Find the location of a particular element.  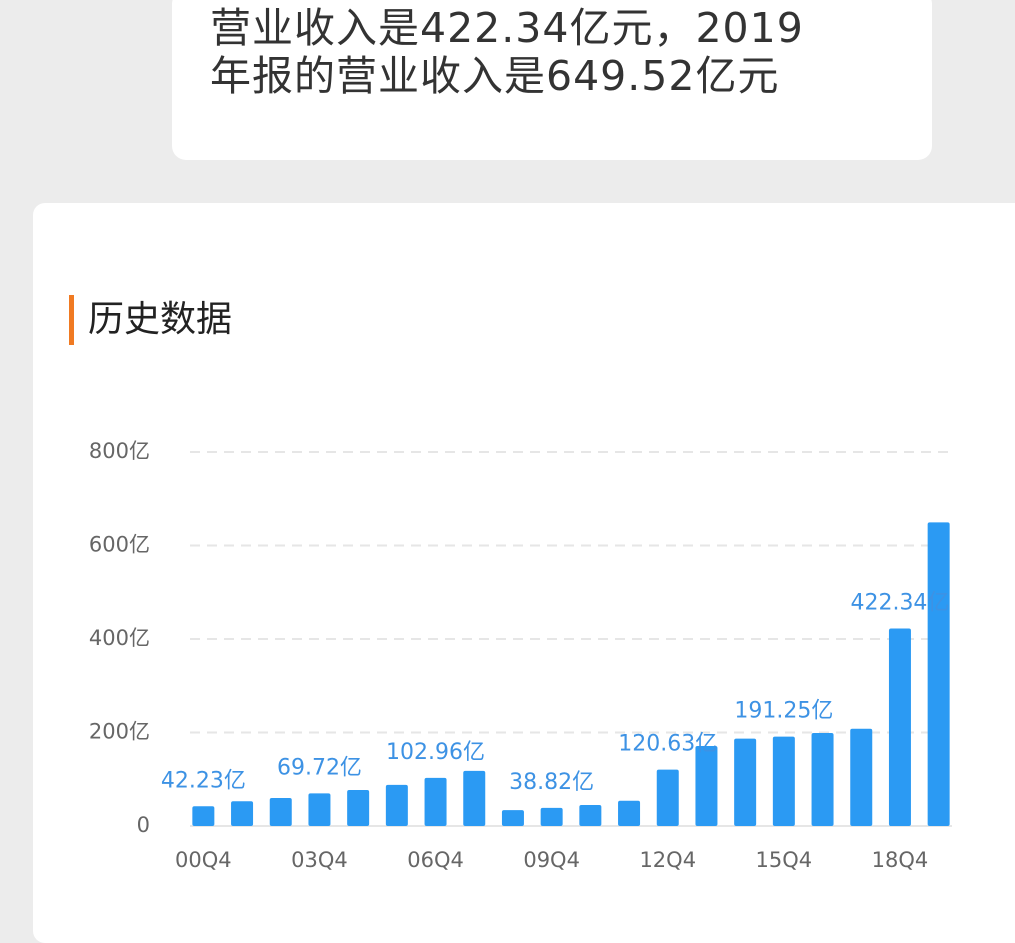

x-tick-label: 06Q4 is located at coordinates (435, 860).